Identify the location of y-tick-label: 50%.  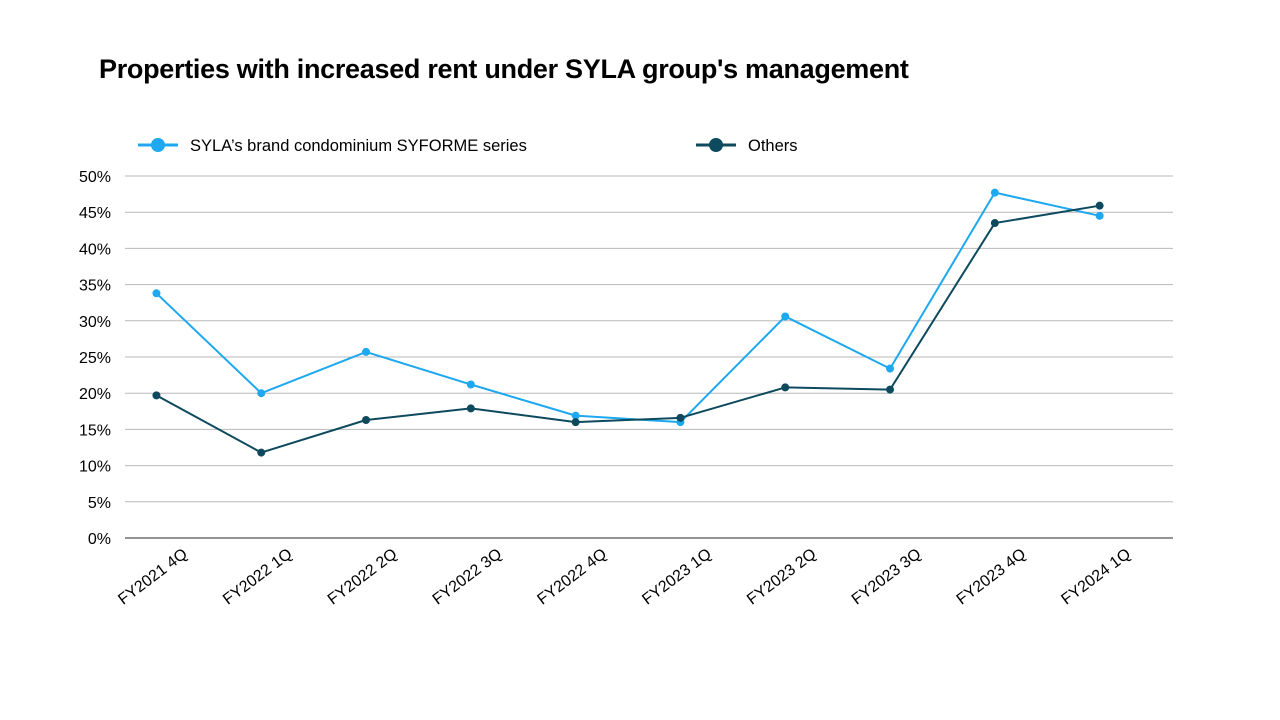
(95, 177).